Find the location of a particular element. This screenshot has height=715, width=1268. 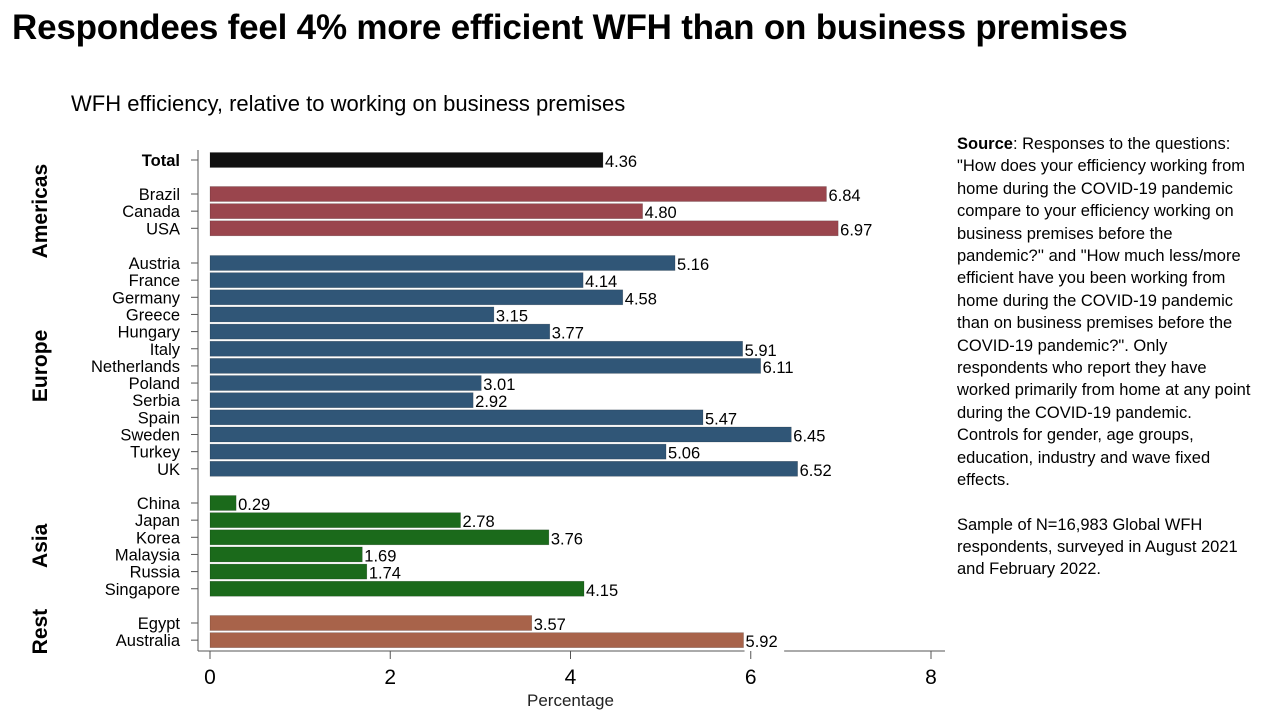

value-label: 6.11 is located at coordinates (778, 368).